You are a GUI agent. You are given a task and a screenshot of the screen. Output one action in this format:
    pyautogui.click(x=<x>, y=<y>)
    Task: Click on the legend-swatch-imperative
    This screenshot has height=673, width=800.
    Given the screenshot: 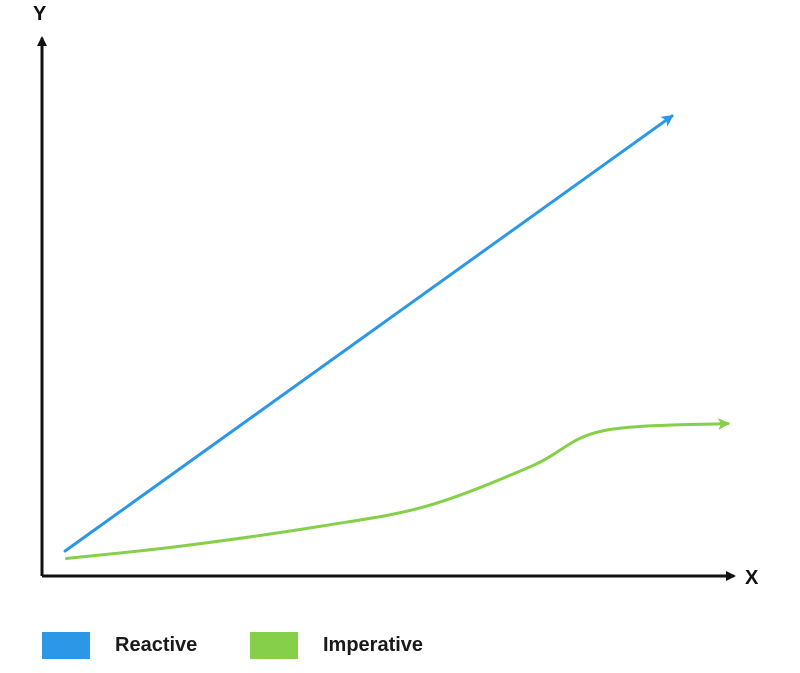 What is the action you would take?
    pyautogui.click(x=274, y=645)
    